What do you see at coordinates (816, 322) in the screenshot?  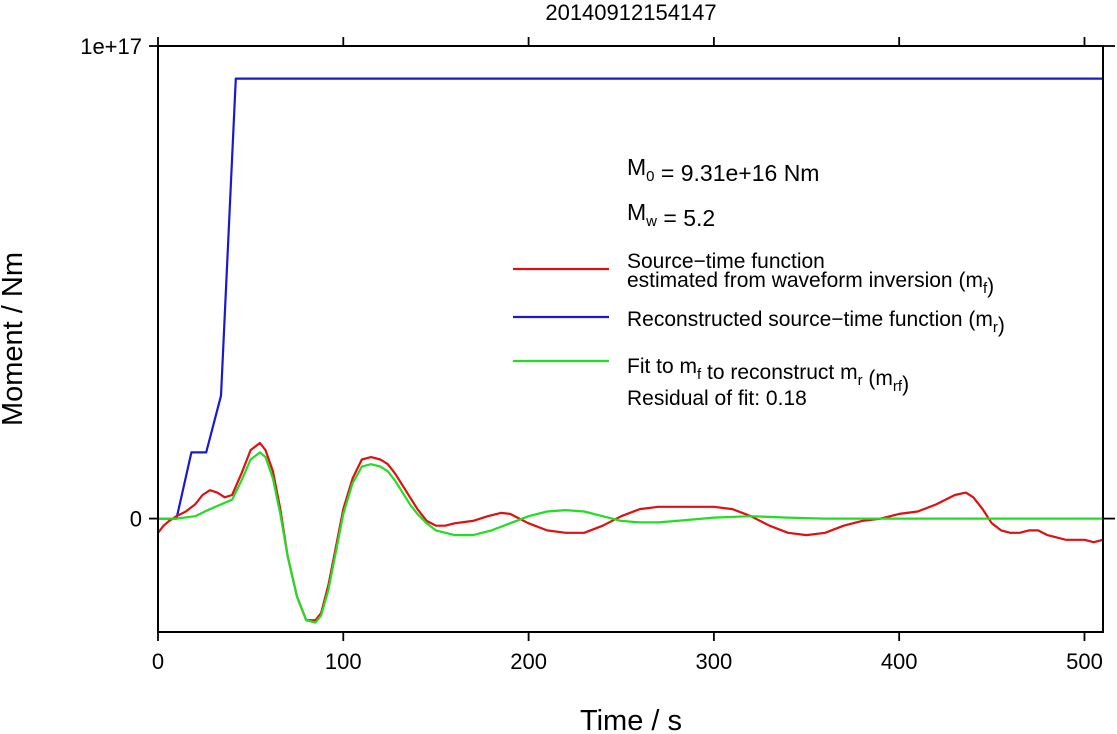 I see `legend-label-1: Reconstructed source−time function (mr)` at bounding box center [816, 322].